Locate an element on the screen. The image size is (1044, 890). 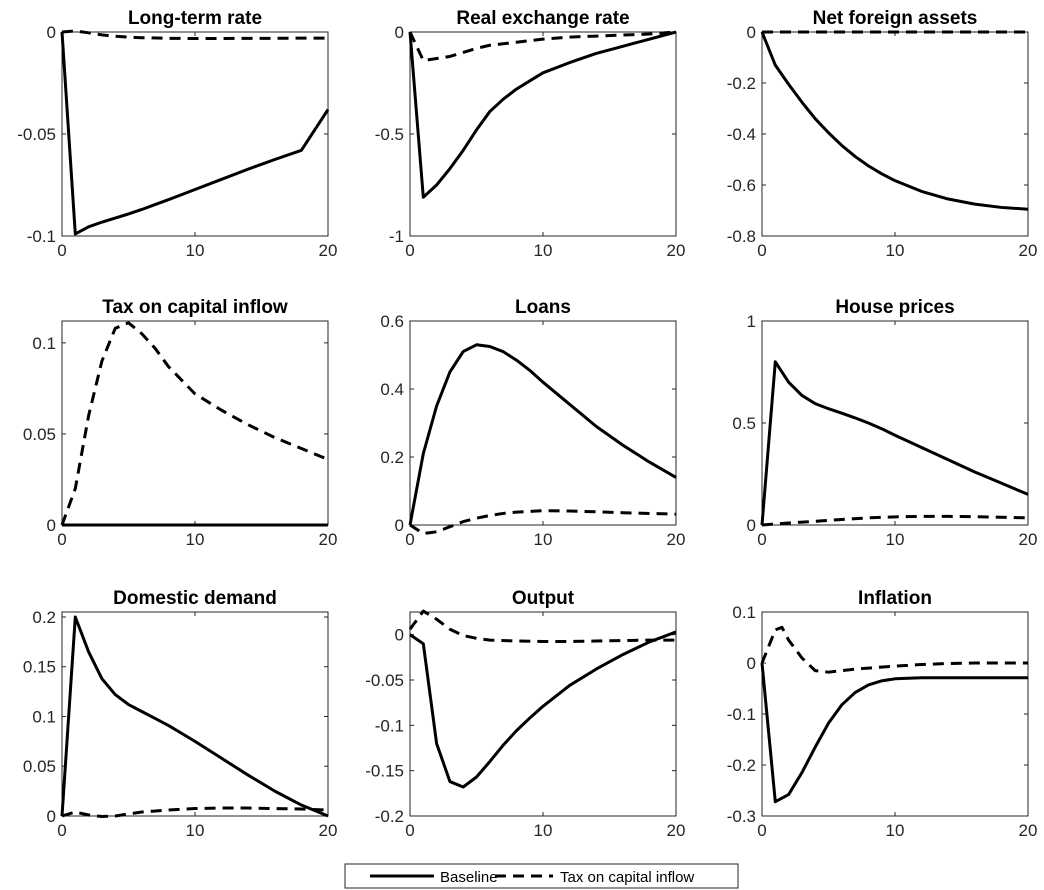
y-tick-label: -0.4 is located at coordinates (741, 134).